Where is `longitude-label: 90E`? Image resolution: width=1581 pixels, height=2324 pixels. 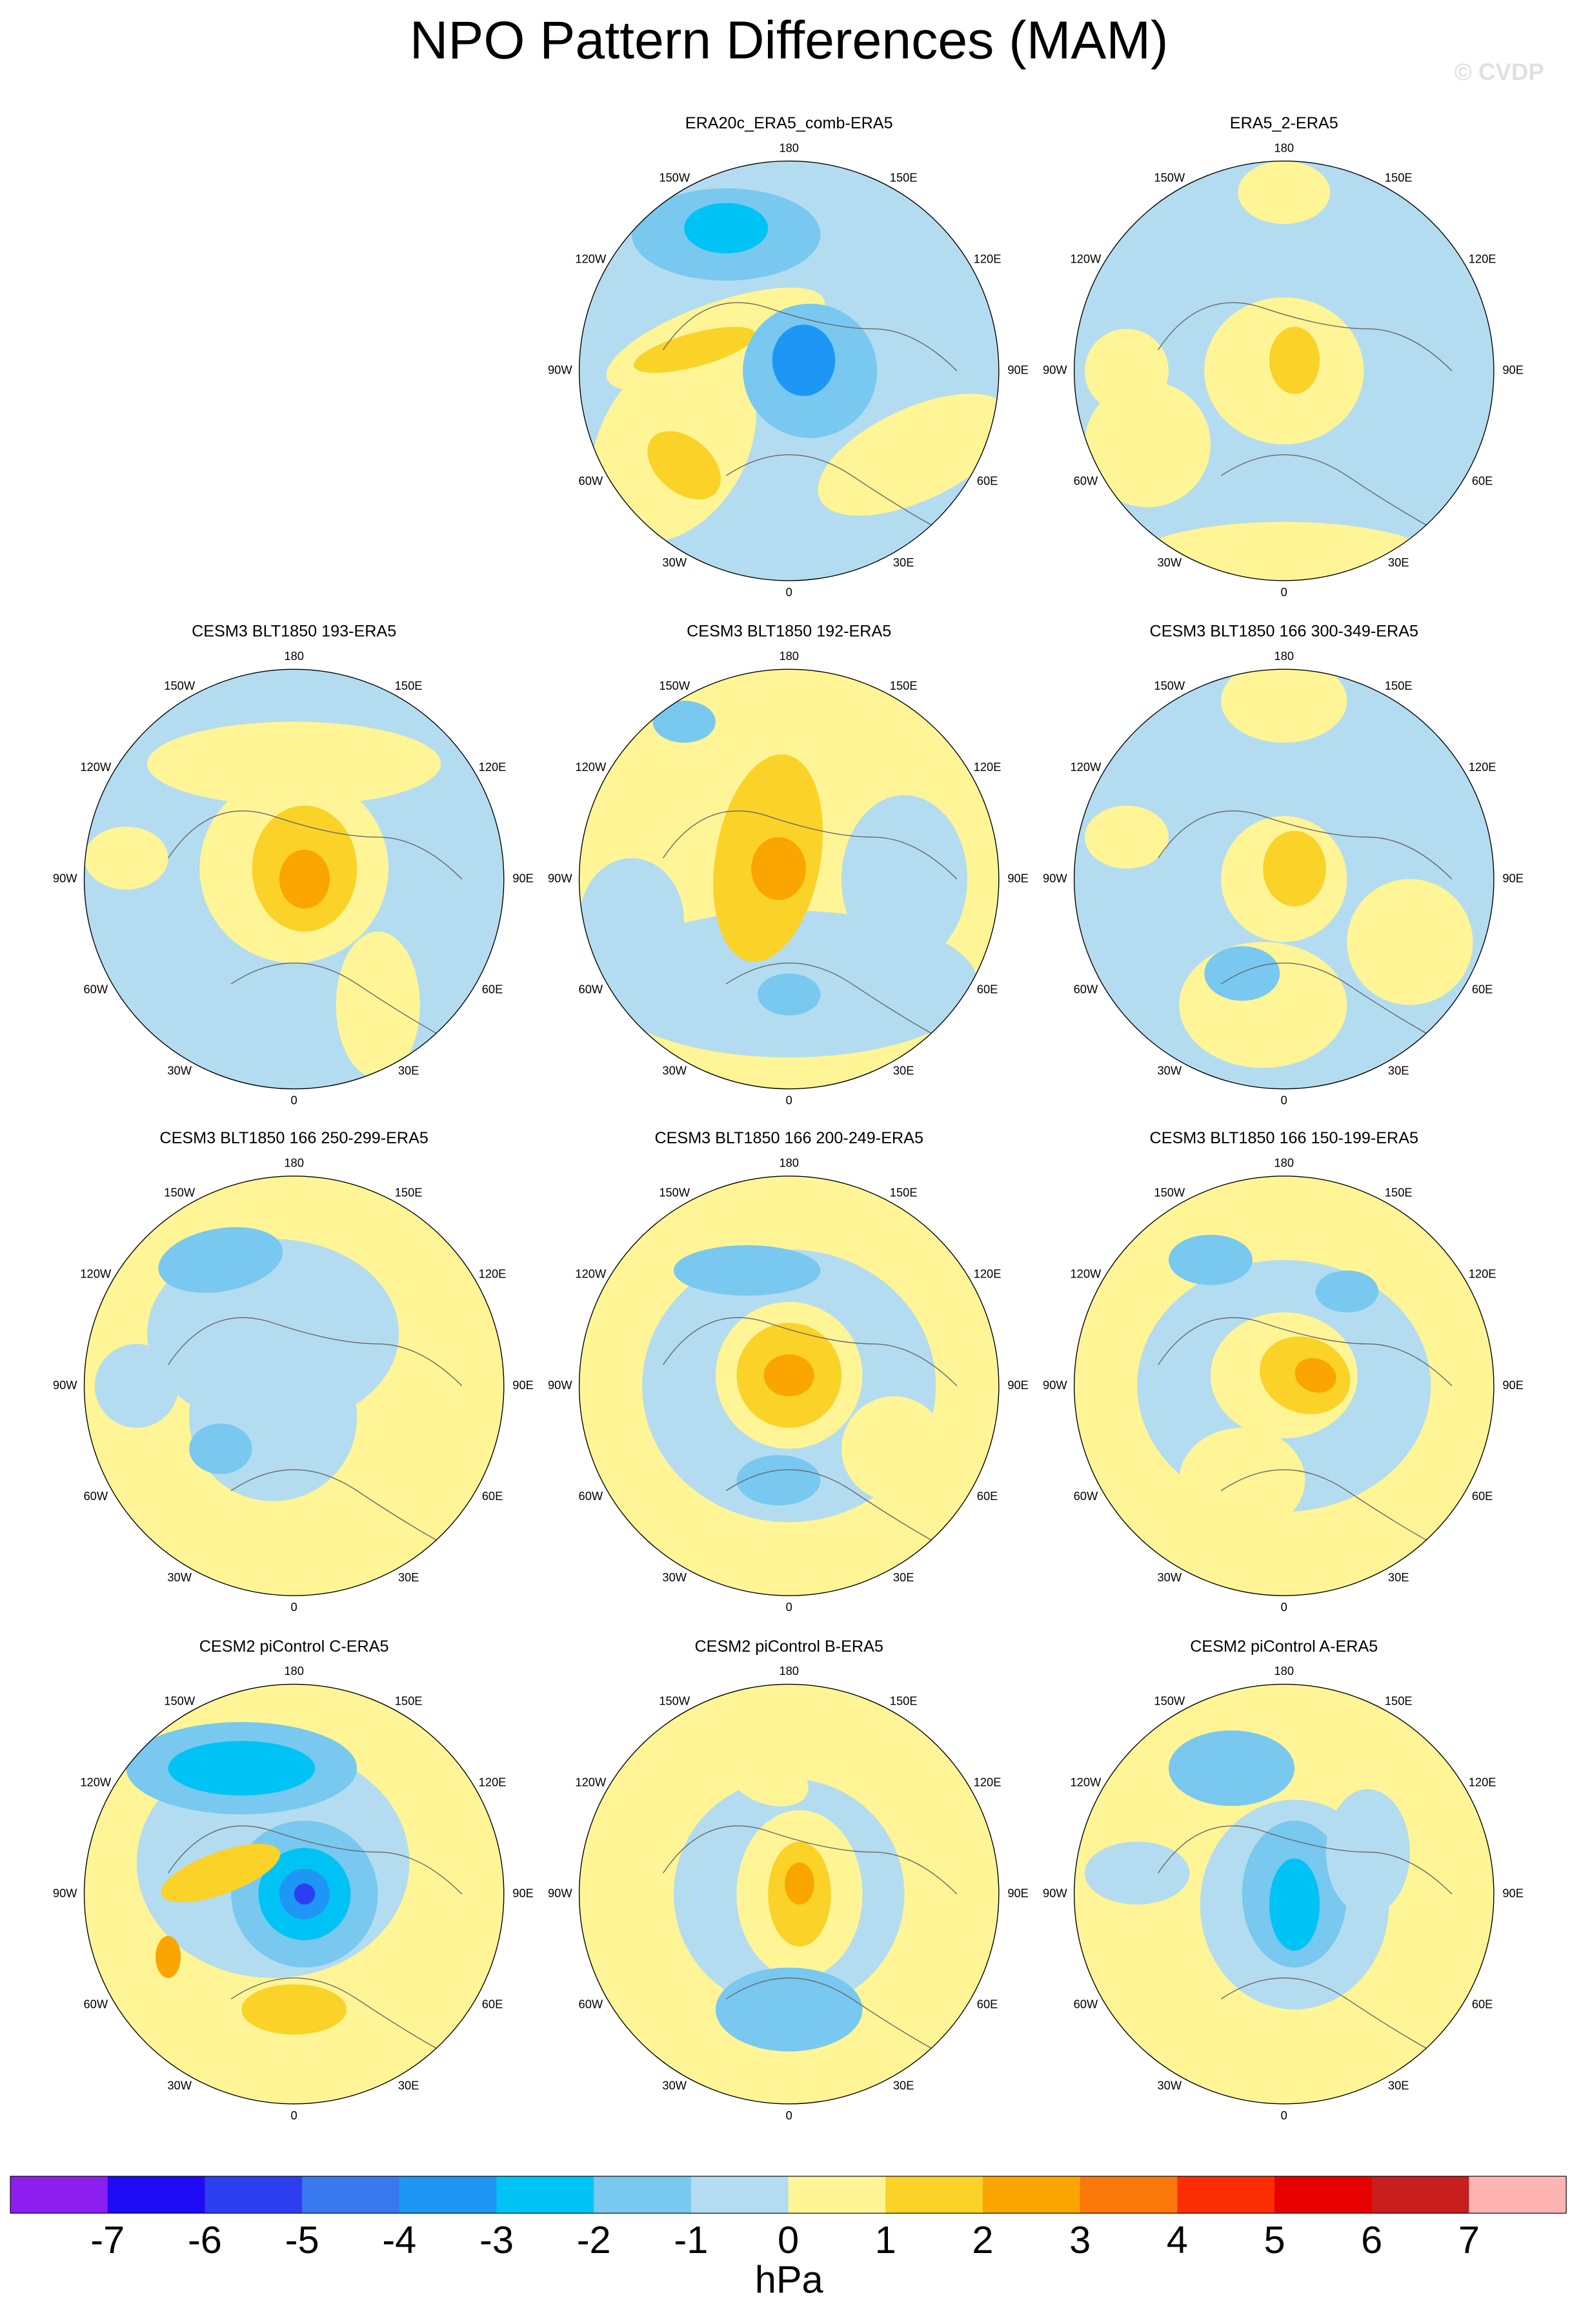
longitude-label: 90E is located at coordinates (1513, 1385).